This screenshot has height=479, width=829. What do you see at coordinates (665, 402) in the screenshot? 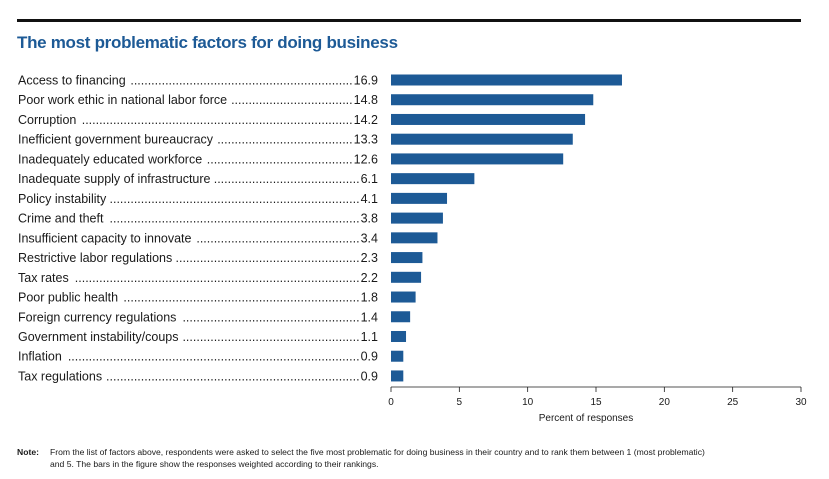
I see `x-tick-label: 20` at bounding box center [665, 402].